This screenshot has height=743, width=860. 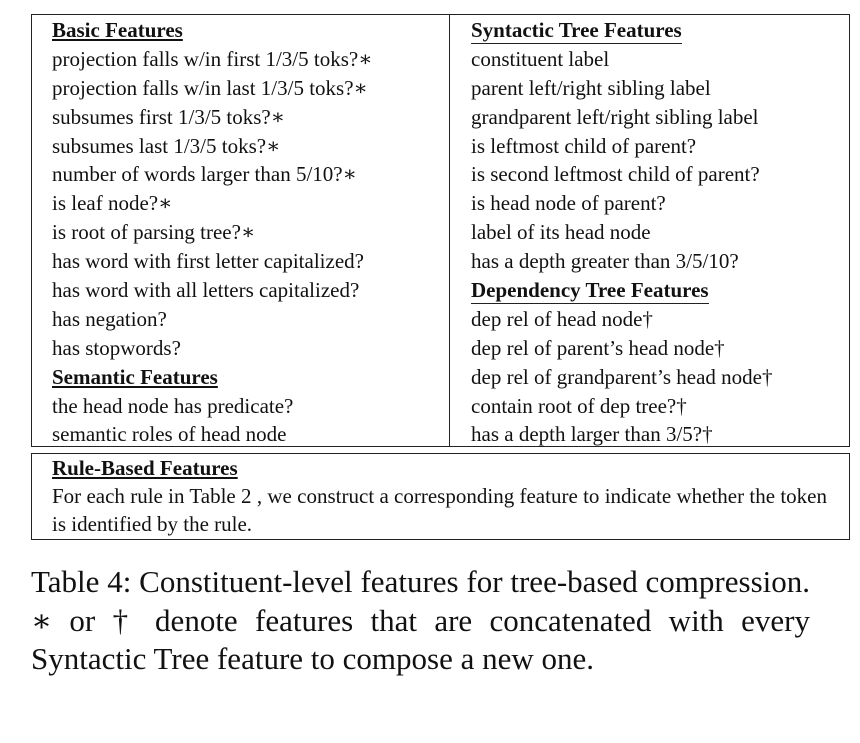 What do you see at coordinates (591, 87) in the screenshot?
I see `feature-item: parent left/right sibling label` at bounding box center [591, 87].